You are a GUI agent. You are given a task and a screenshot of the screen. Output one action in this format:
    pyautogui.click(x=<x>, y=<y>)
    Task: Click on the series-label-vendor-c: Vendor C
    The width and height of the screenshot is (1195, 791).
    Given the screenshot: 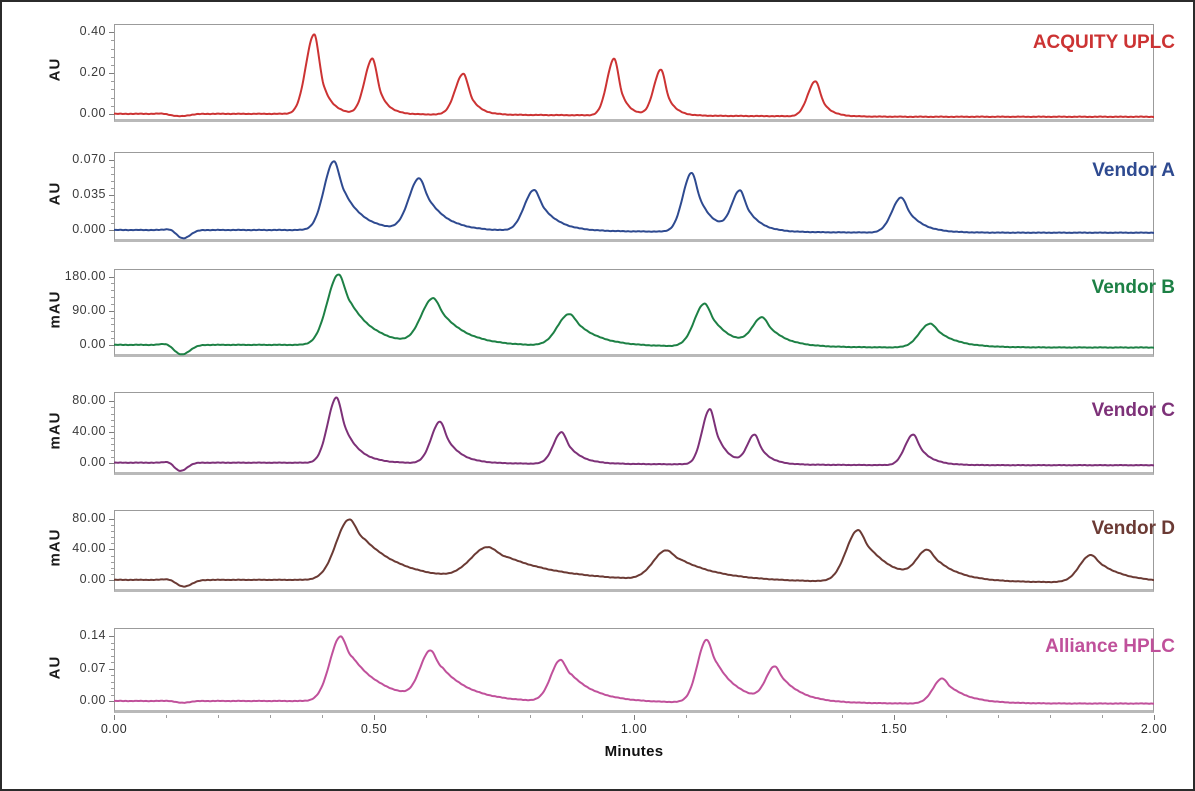 What is the action you would take?
    pyautogui.click(x=1133, y=410)
    